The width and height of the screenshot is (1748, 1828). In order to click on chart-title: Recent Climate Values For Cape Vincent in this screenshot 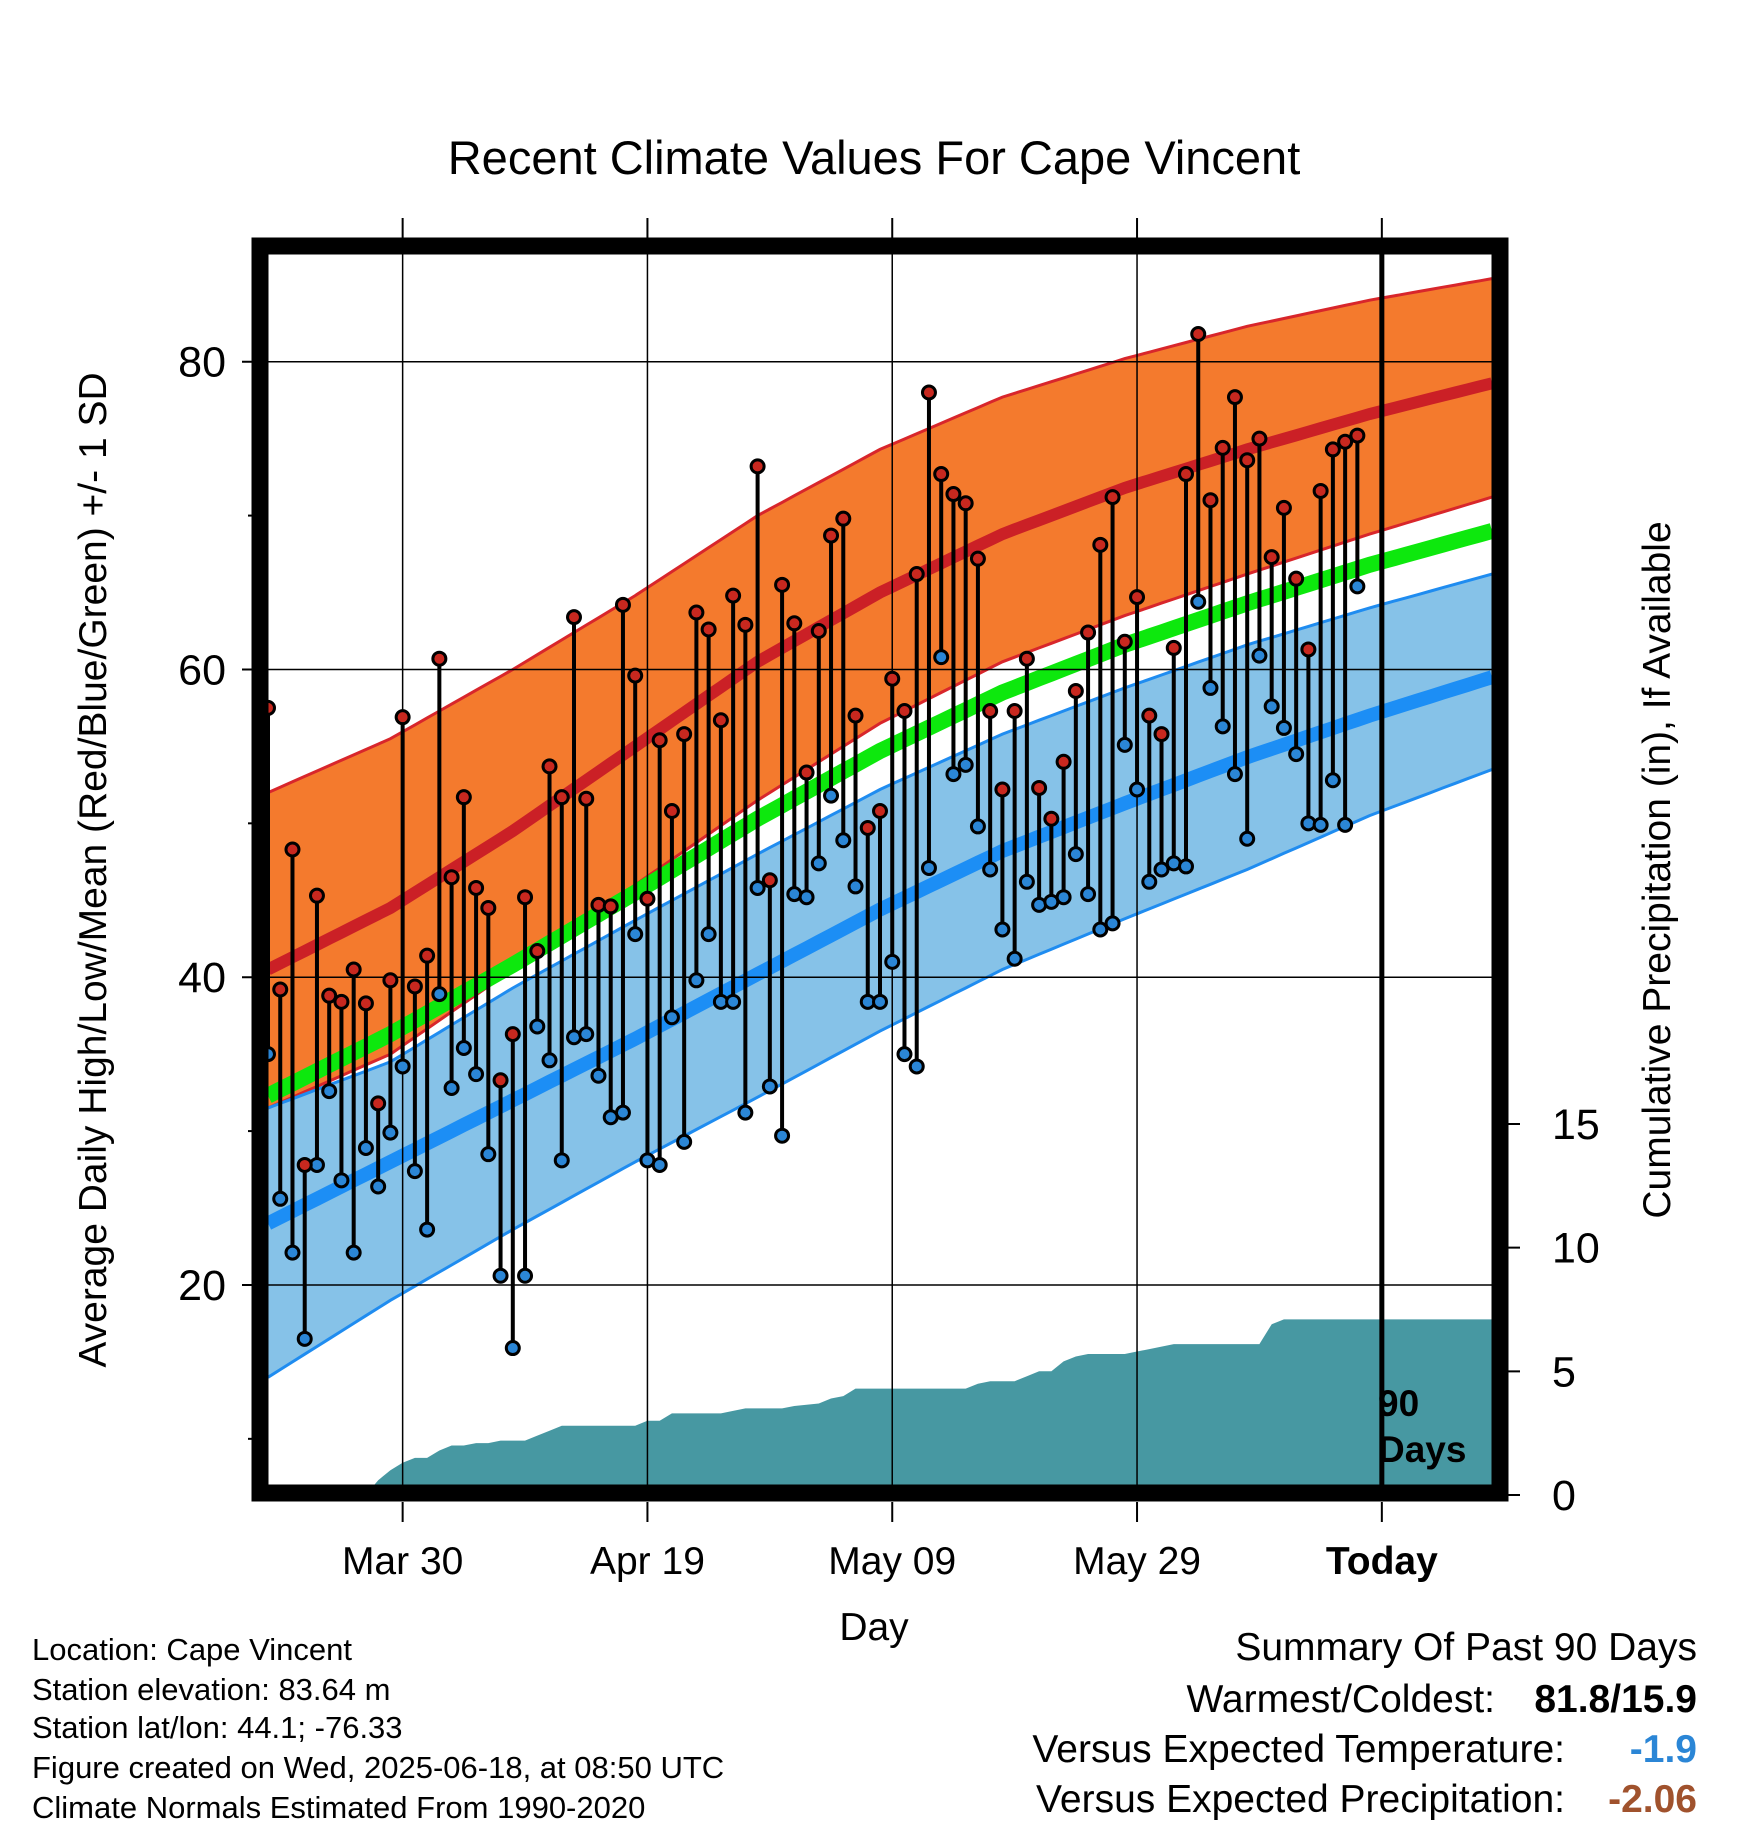, I will do `click(874, 157)`.